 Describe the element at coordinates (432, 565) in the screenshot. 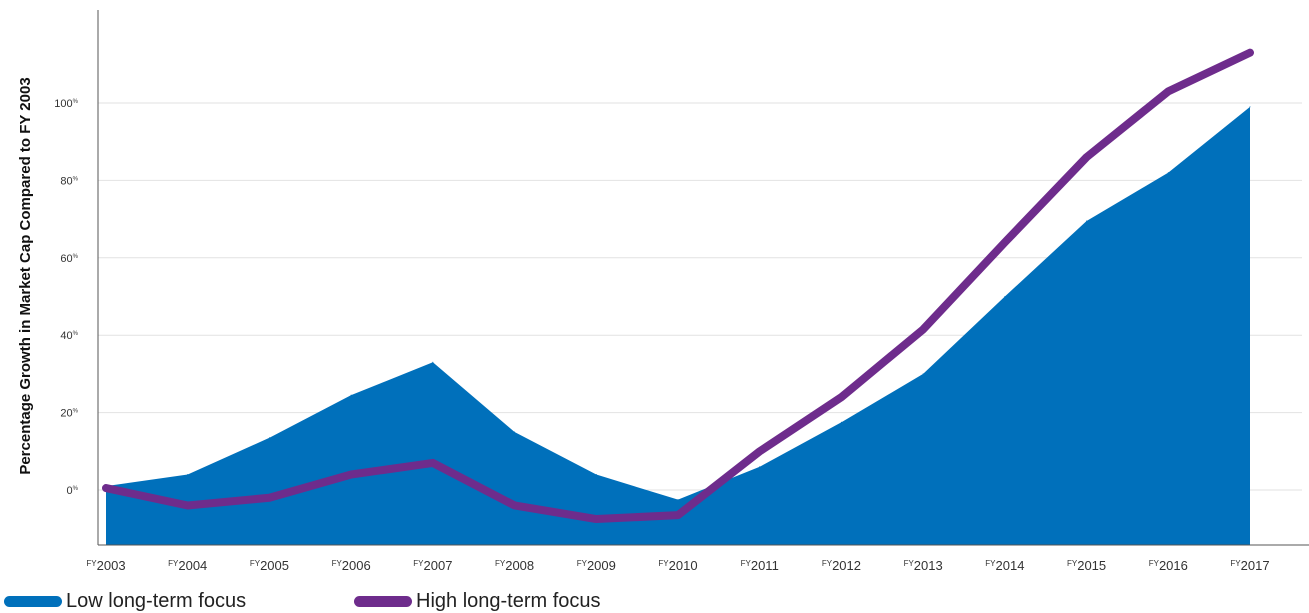

I see `x-tick-label: FY2007` at that location.